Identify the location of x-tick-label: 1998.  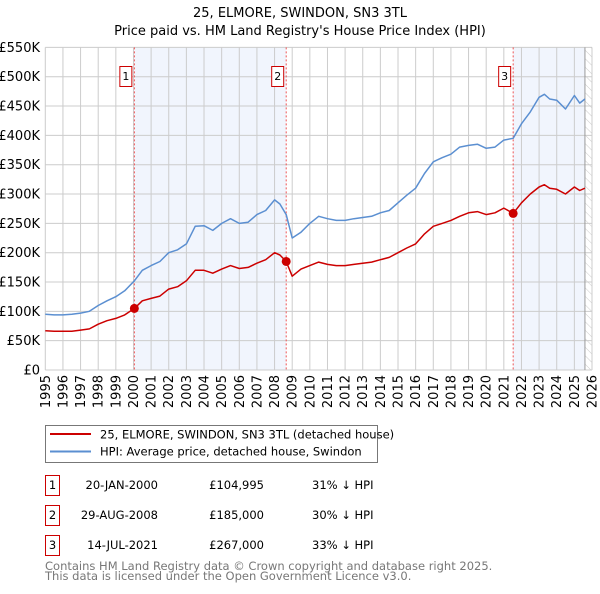
(99, 391).